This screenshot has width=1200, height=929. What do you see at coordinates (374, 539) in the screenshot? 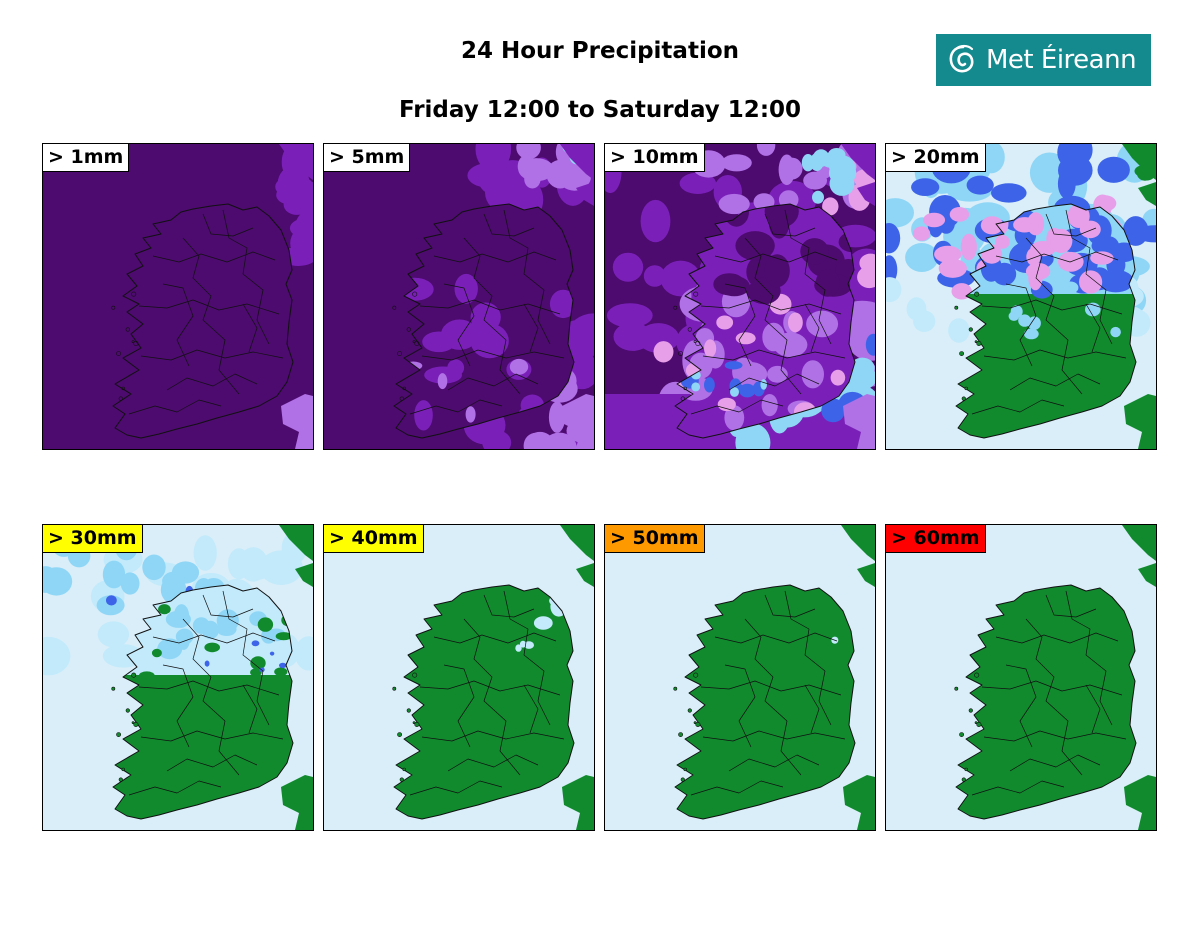
I see `threshold-label: > 40mm` at bounding box center [374, 539].